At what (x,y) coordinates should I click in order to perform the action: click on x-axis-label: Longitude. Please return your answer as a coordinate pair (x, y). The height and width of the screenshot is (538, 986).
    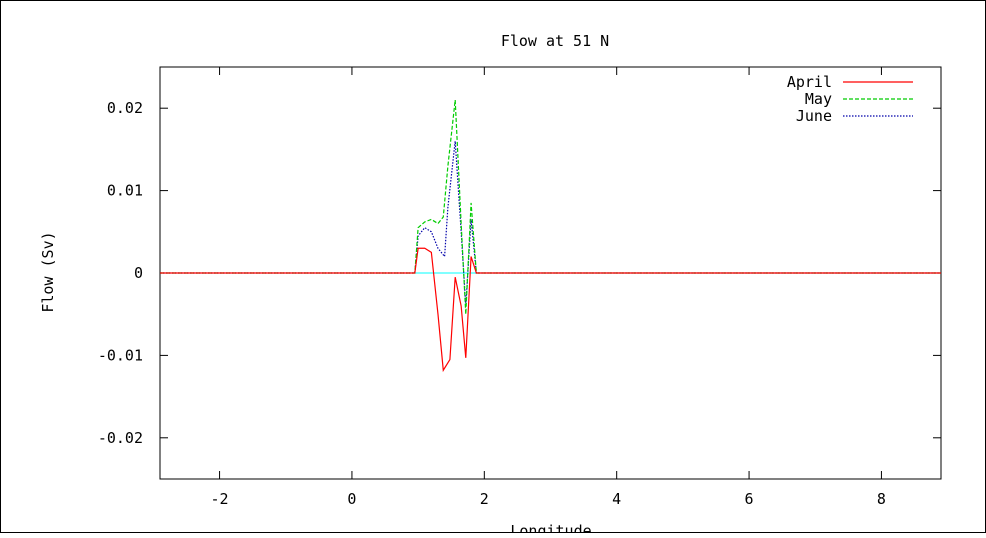
    Looking at the image, I should click on (550, 527).